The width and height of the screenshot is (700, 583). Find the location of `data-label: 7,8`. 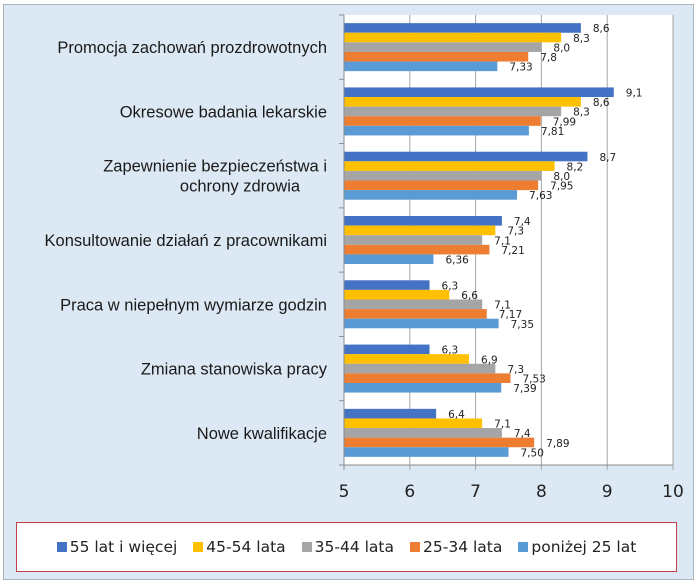

data-label: 7,8 is located at coordinates (548, 58).